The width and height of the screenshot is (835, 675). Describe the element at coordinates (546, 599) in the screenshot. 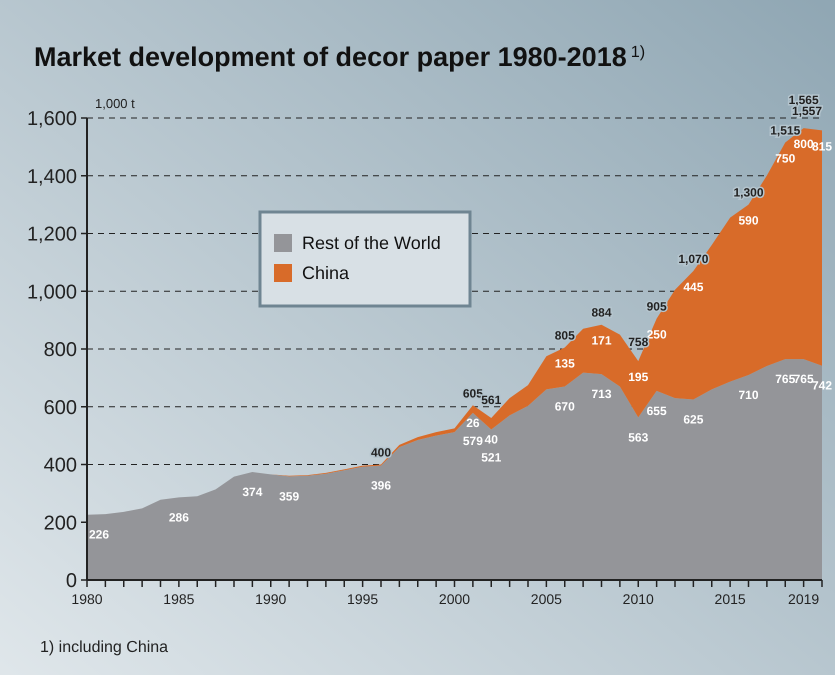

I see `x-tick-label: 2005` at that location.